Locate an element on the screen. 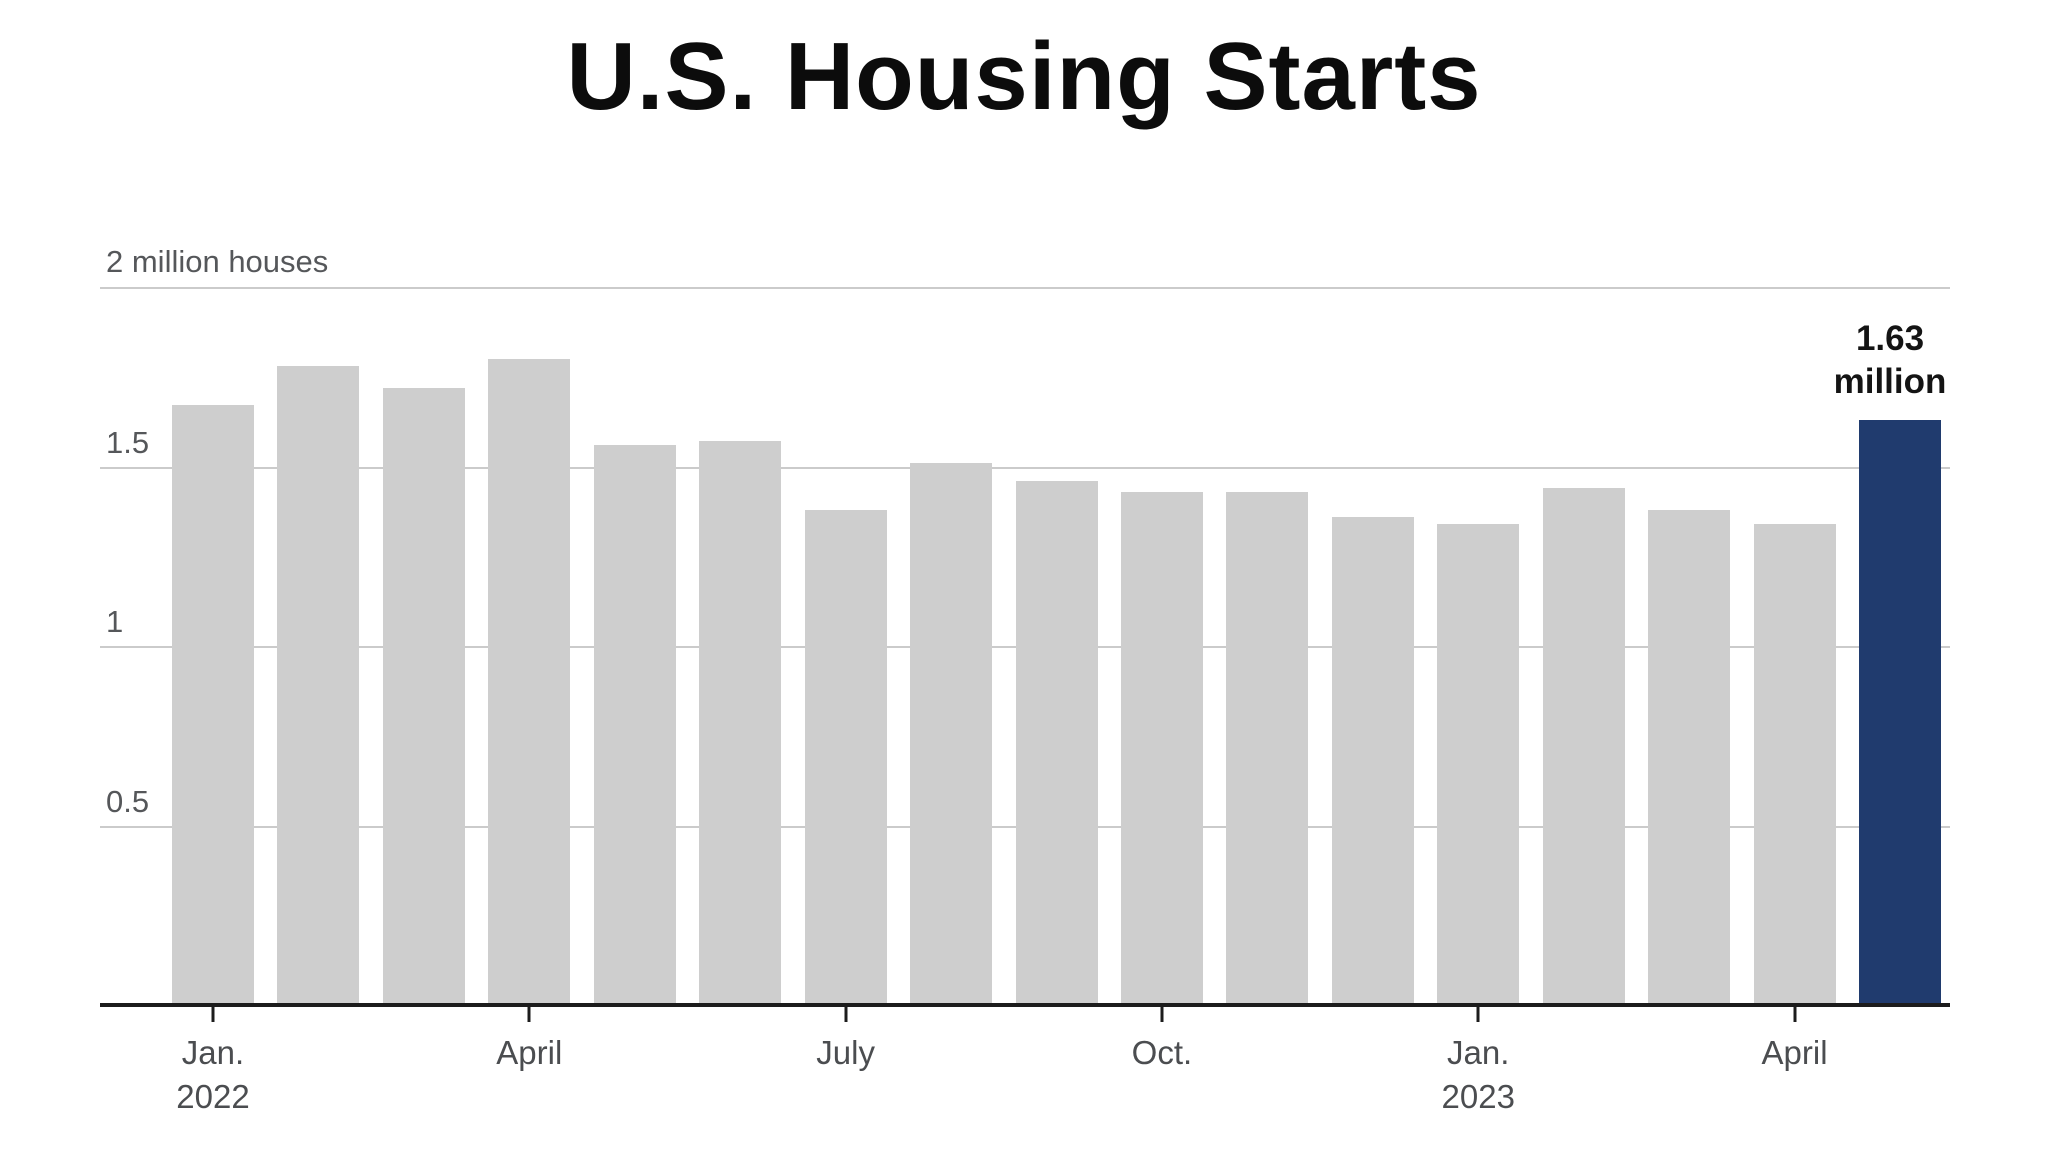 The image size is (2048, 1155). x-tick-label: Jan. 2023 is located at coordinates (1478, 1074).